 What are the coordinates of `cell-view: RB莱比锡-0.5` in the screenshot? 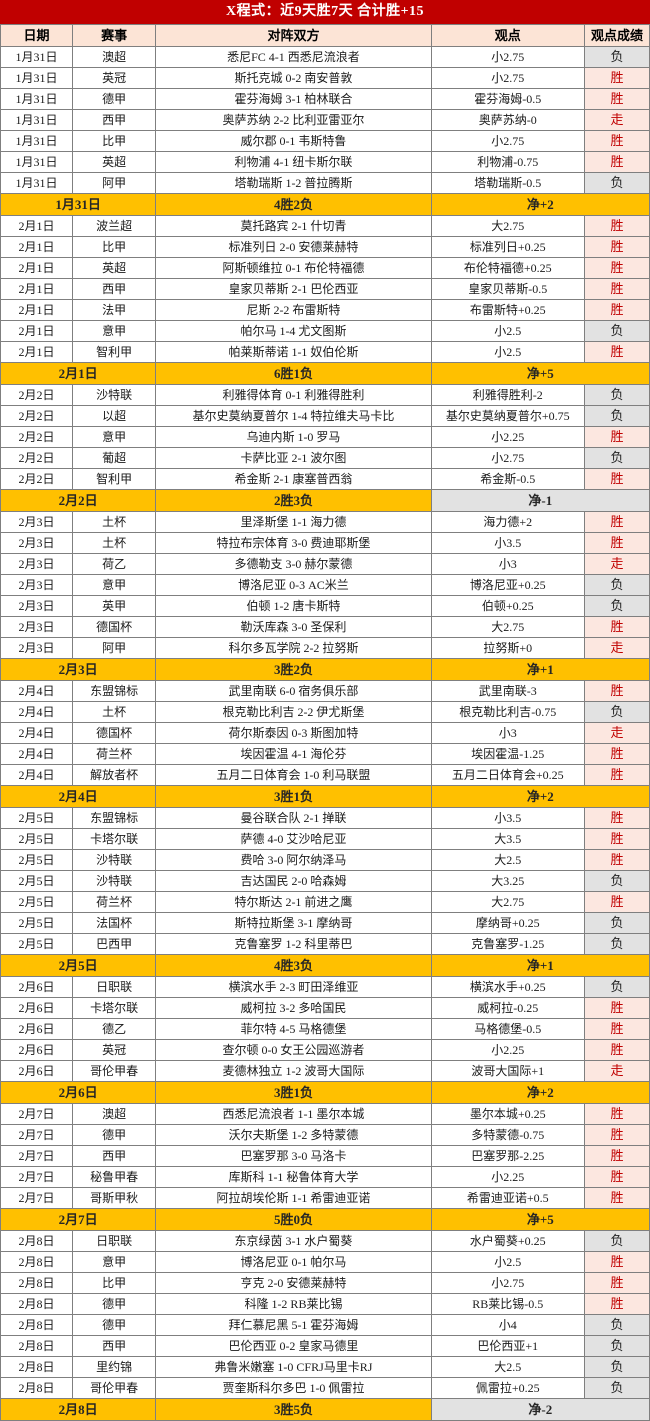 It's located at (507, 1304).